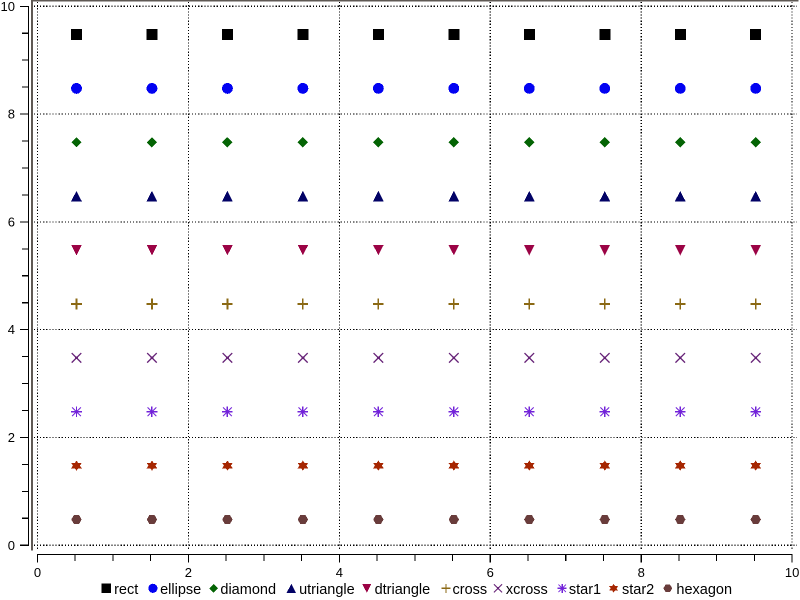 The image size is (800, 600). I want to click on svg-text: rect, so click(126, 590).